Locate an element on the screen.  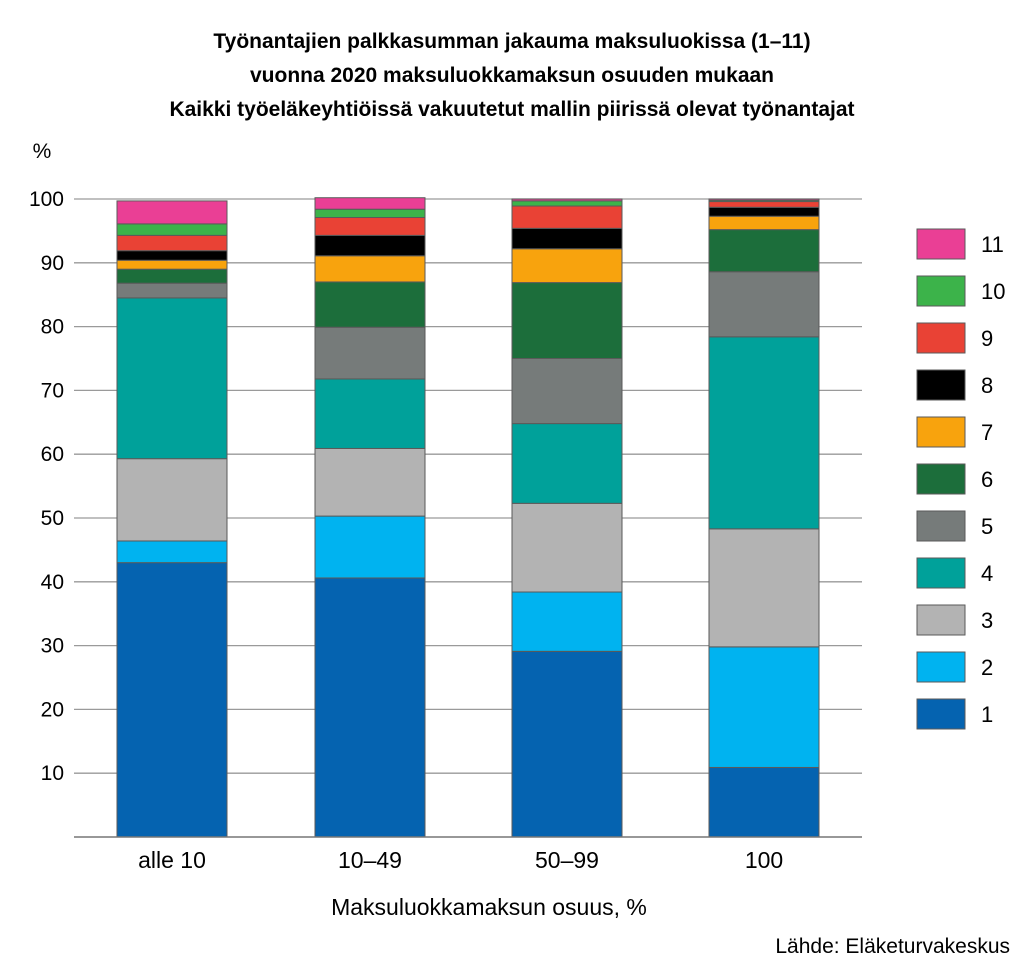
source-note: Lähde: Eläketurvakeskus is located at coordinates (892, 946).